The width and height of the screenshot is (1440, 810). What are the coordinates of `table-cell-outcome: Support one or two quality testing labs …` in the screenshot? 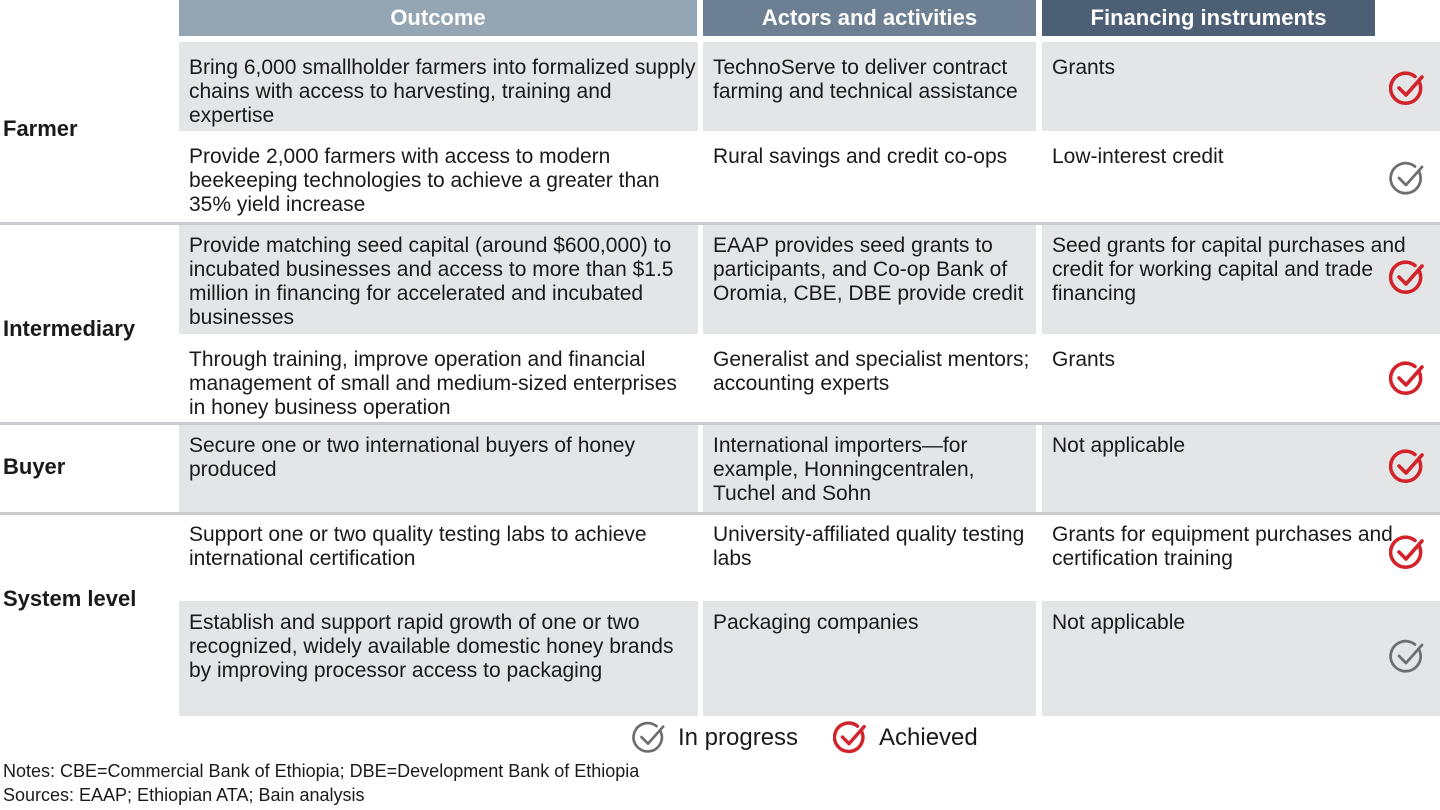 It's located at (438, 557).